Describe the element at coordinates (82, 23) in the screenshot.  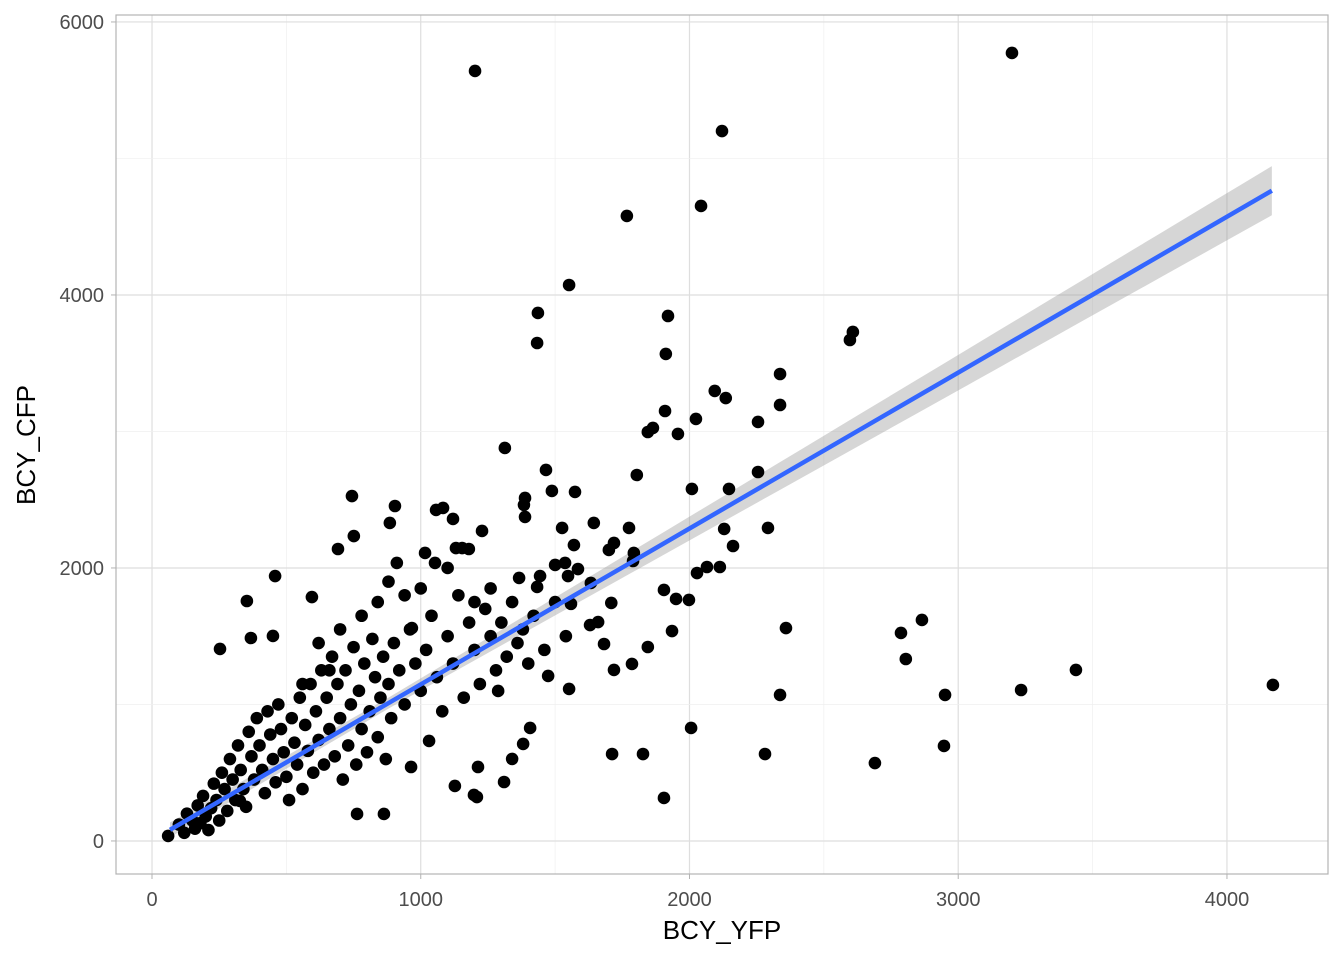
I see `y-tick-label: 6000` at that location.